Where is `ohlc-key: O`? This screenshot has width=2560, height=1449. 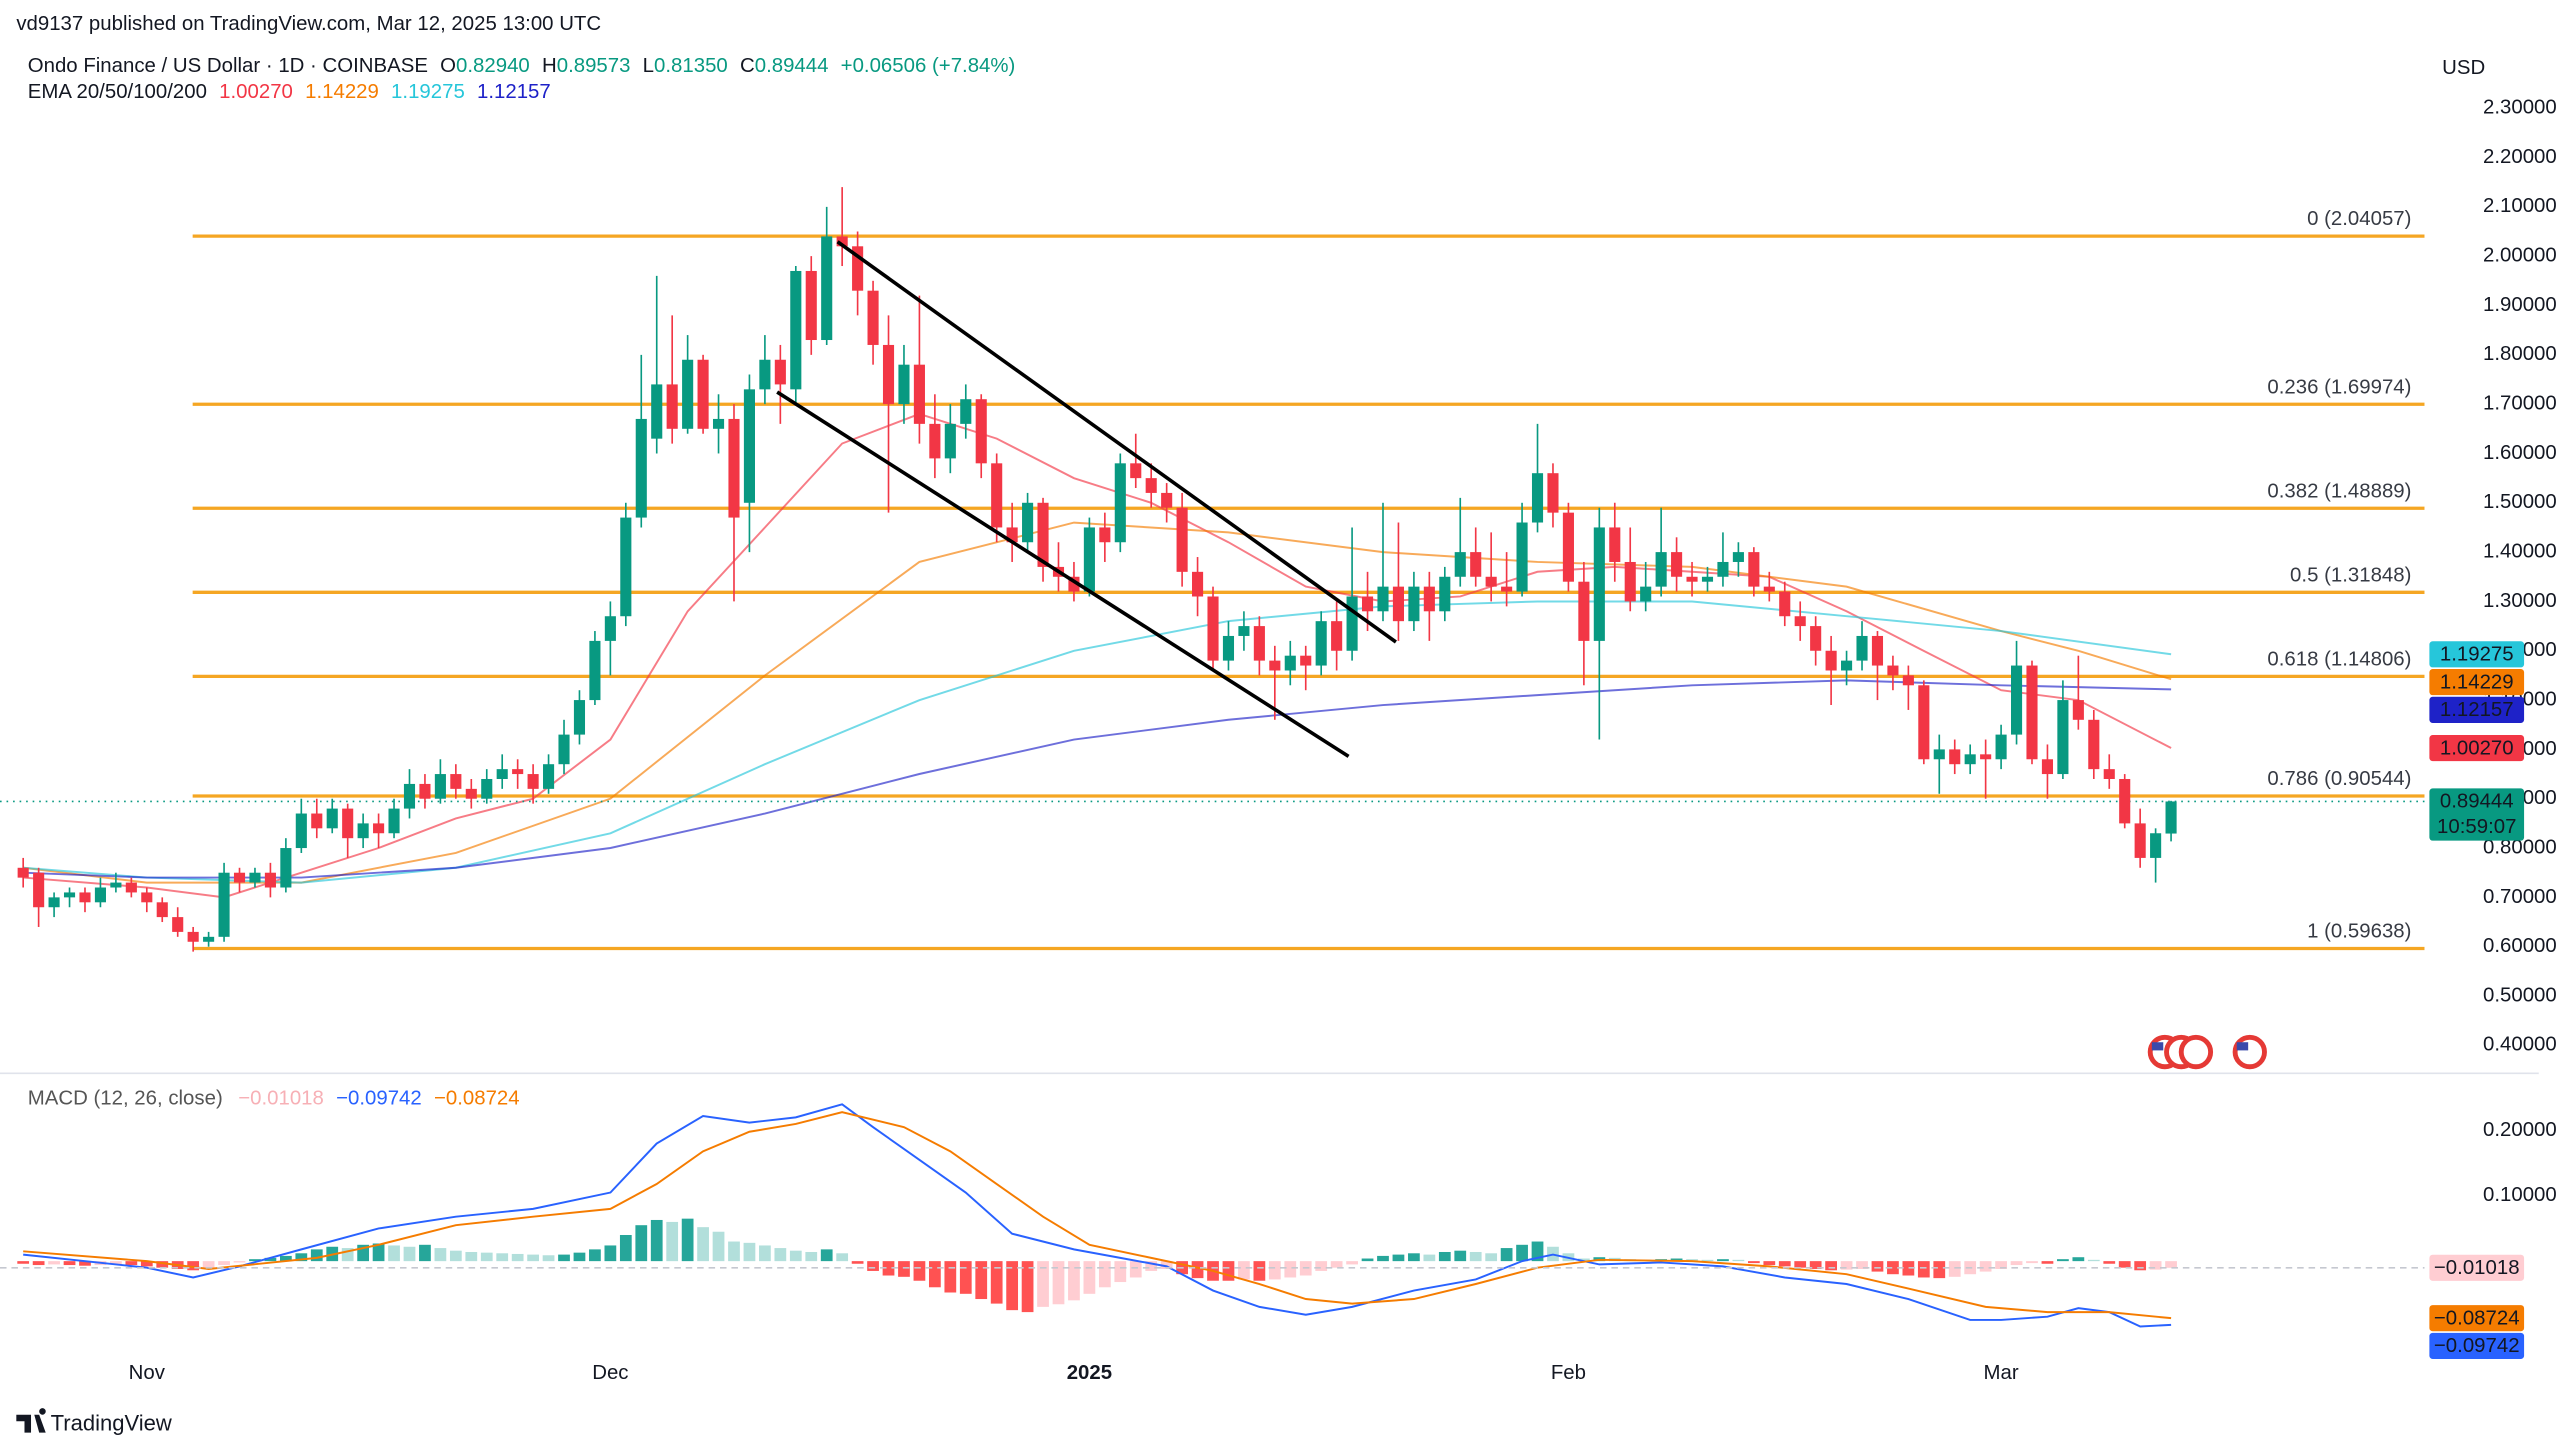 ohlc-key: O is located at coordinates (448, 66).